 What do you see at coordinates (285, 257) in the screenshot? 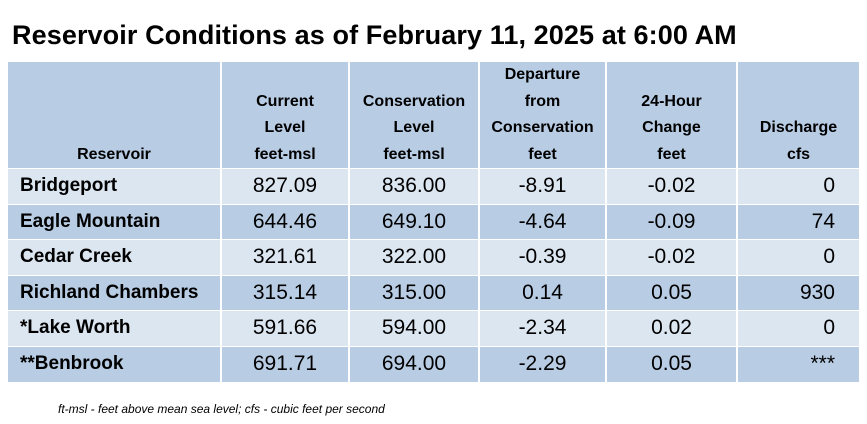
I see `current-level: 321.61` at bounding box center [285, 257].